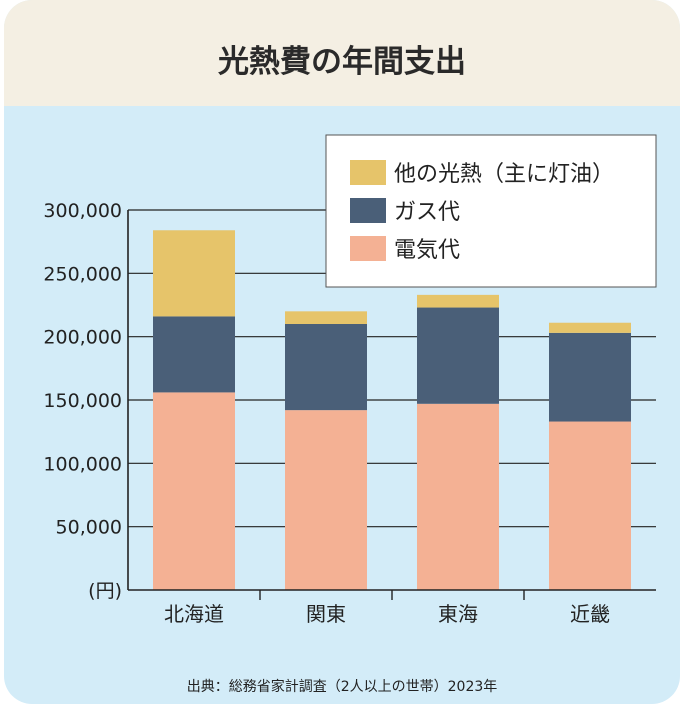 This screenshot has width=682, height=704. Describe the element at coordinates (194, 614) in the screenshot. I see `x-tick-label: 北海道` at that location.